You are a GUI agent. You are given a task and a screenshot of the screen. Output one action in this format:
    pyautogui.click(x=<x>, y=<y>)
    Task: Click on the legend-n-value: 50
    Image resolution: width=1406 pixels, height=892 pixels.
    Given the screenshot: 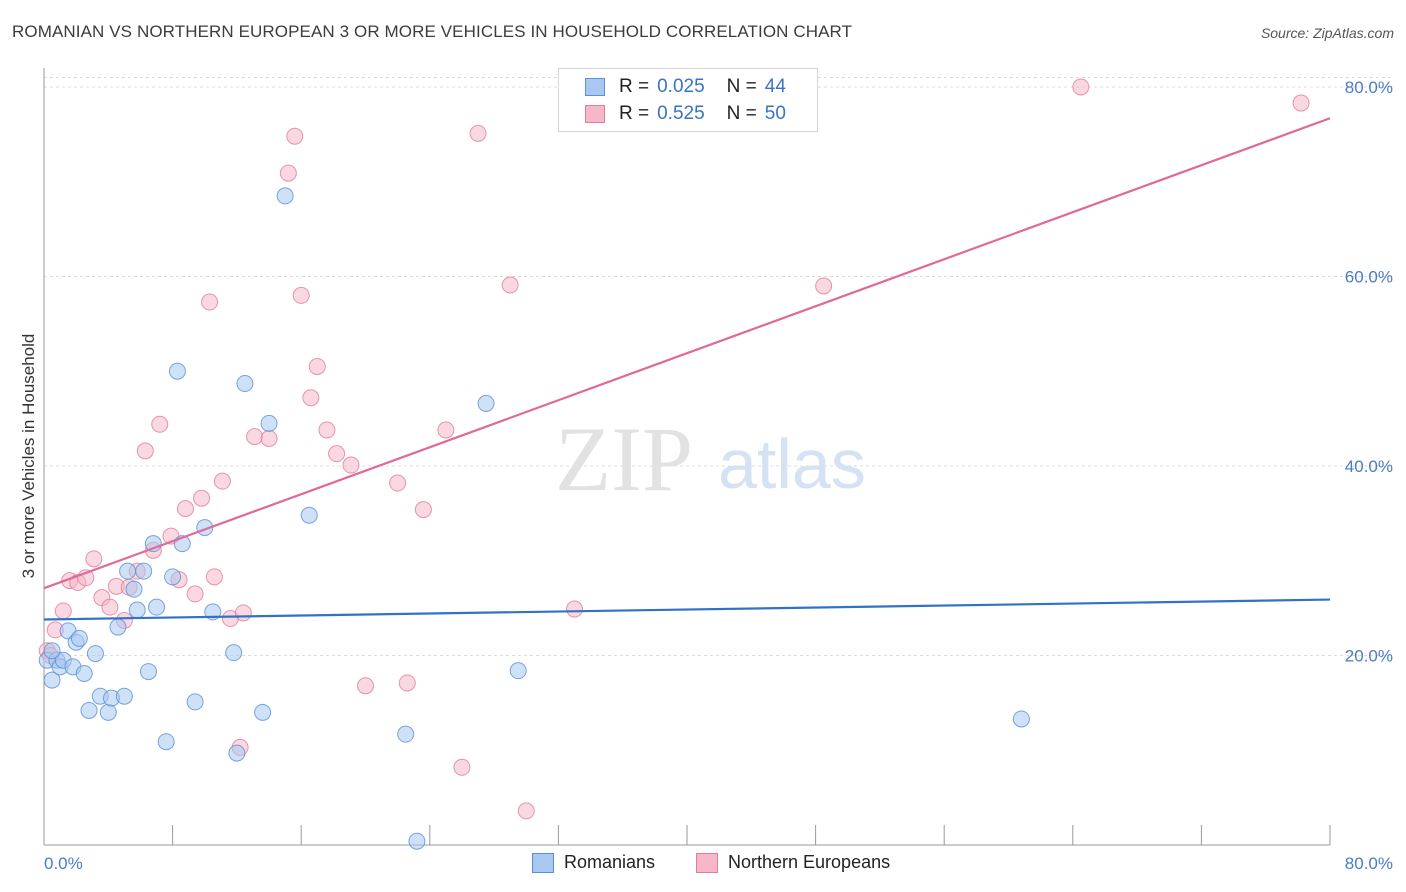 What is the action you would take?
    pyautogui.click(x=775, y=113)
    